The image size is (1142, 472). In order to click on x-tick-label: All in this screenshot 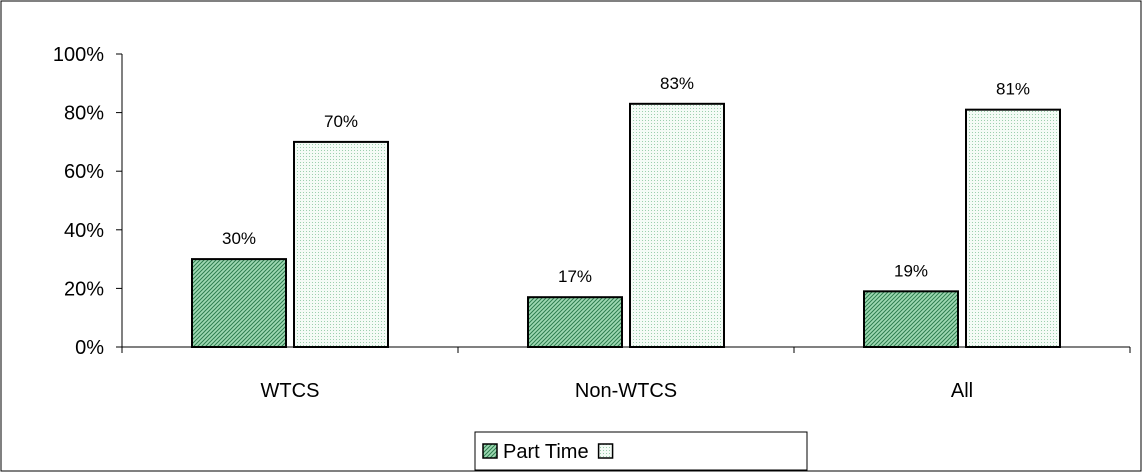, I will do `click(962, 391)`.